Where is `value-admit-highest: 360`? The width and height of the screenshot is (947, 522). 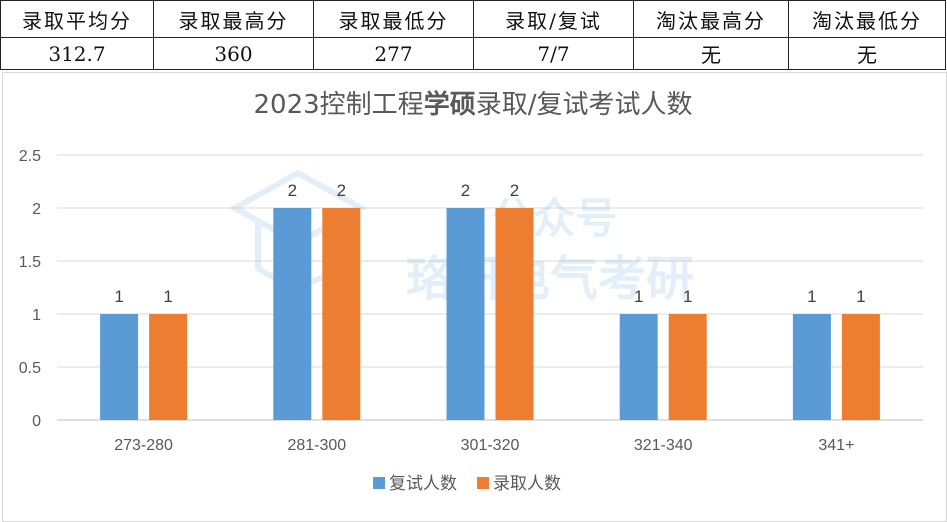
value-admit-highest: 360 is located at coordinates (233, 53).